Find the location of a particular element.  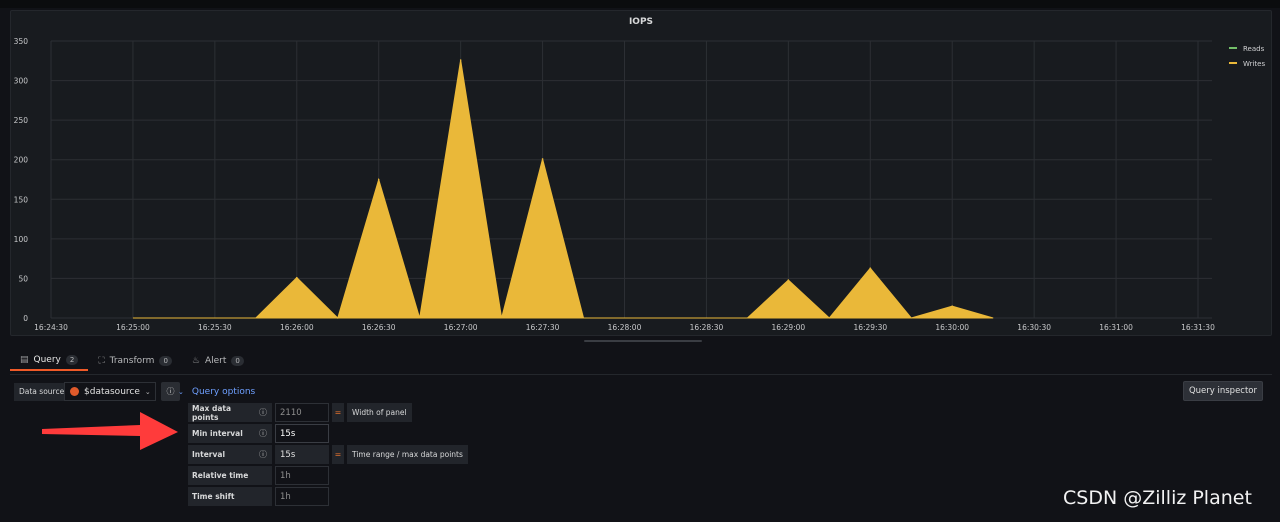

datasource-logo-icon is located at coordinates (74, 391).